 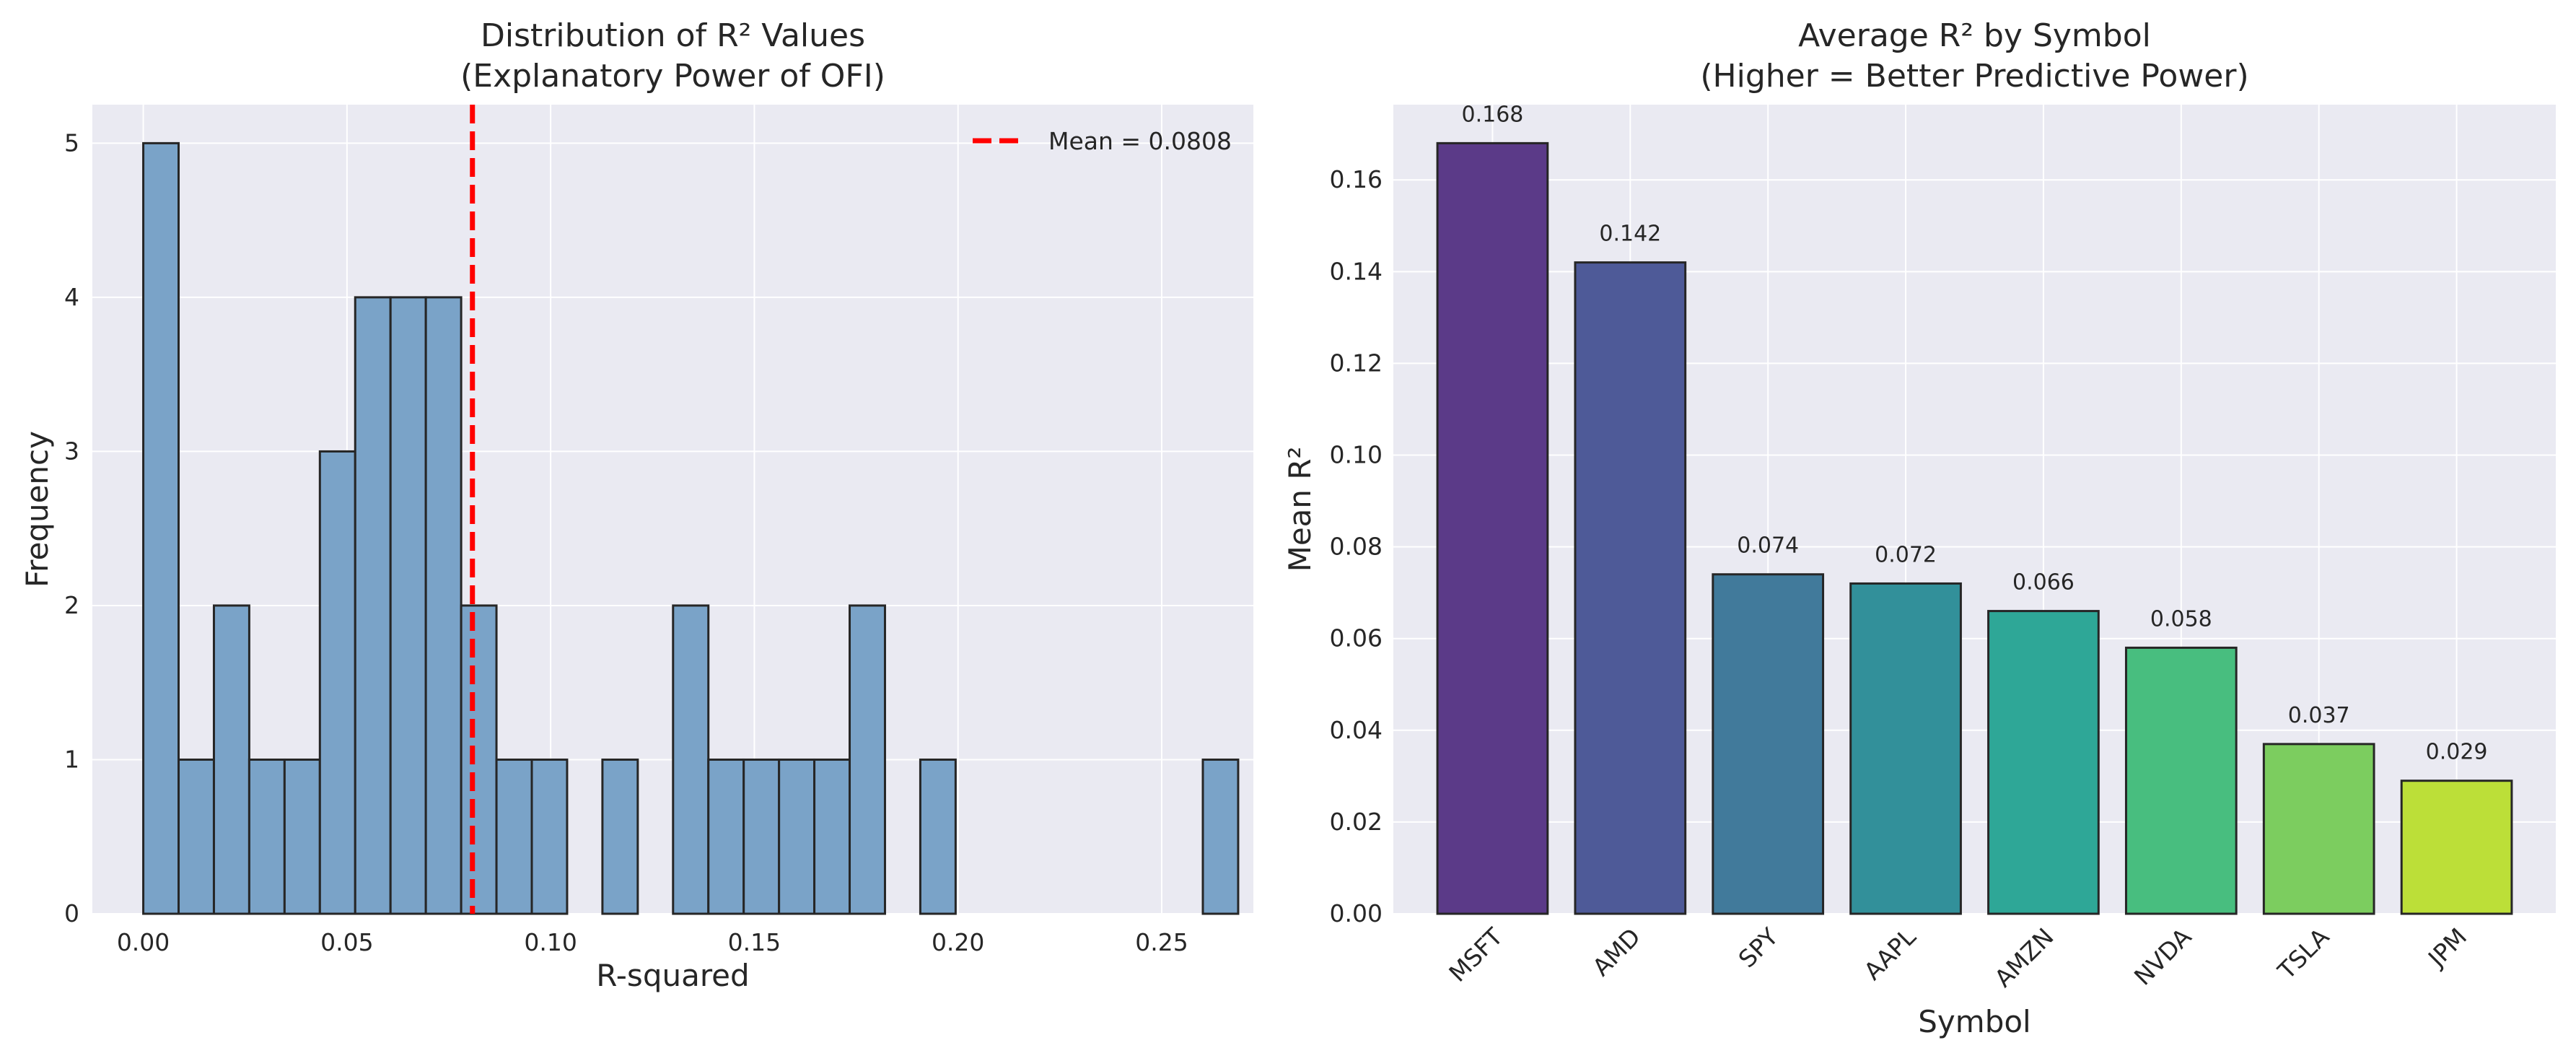 What do you see at coordinates (1906, 554) in the screenshot?
I see `bar-value-label: 0.072` at bounding box center [1906, 554].